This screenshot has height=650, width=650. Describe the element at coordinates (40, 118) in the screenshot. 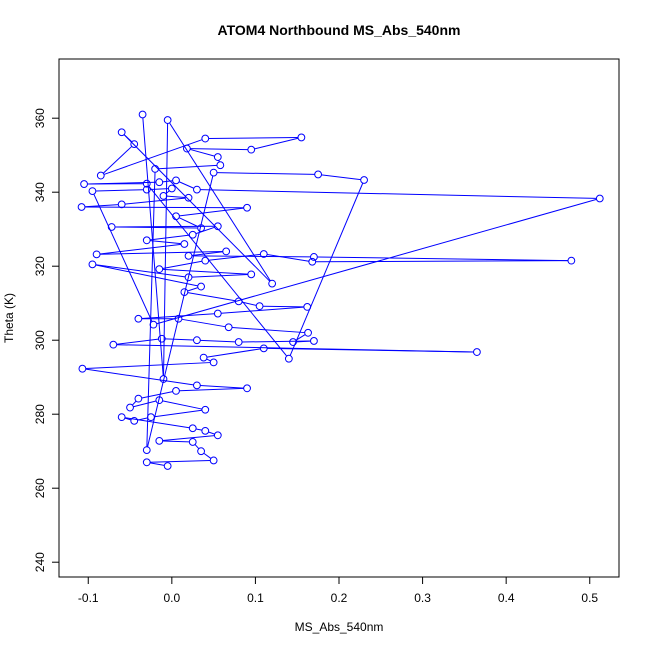

I see `y-tick-label: 360` at that location.